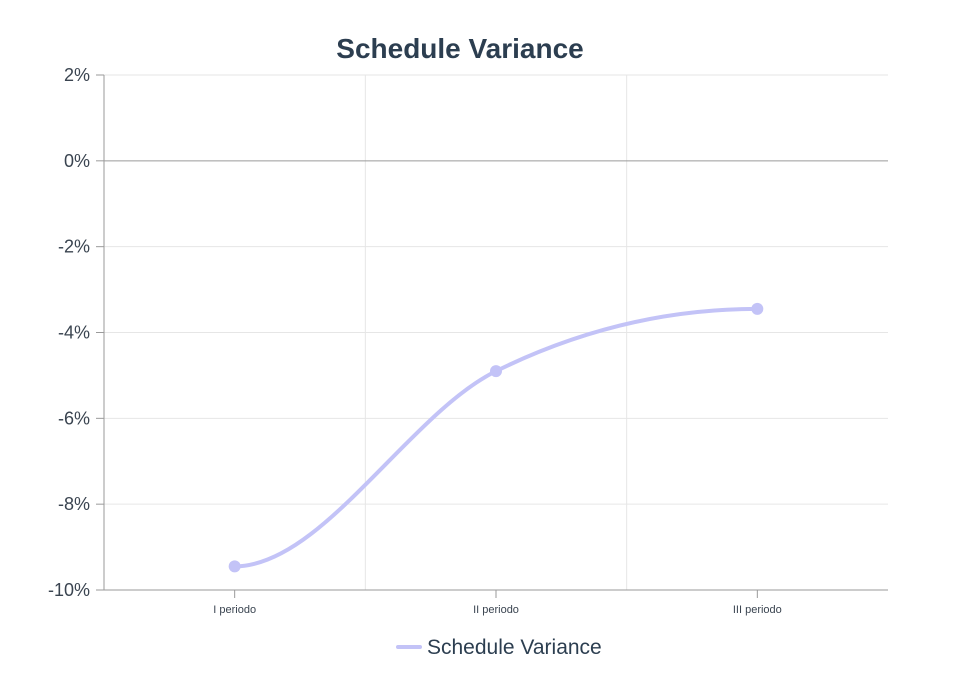  I want to click on legend-label: Schedule Variance, so click(514, 647).